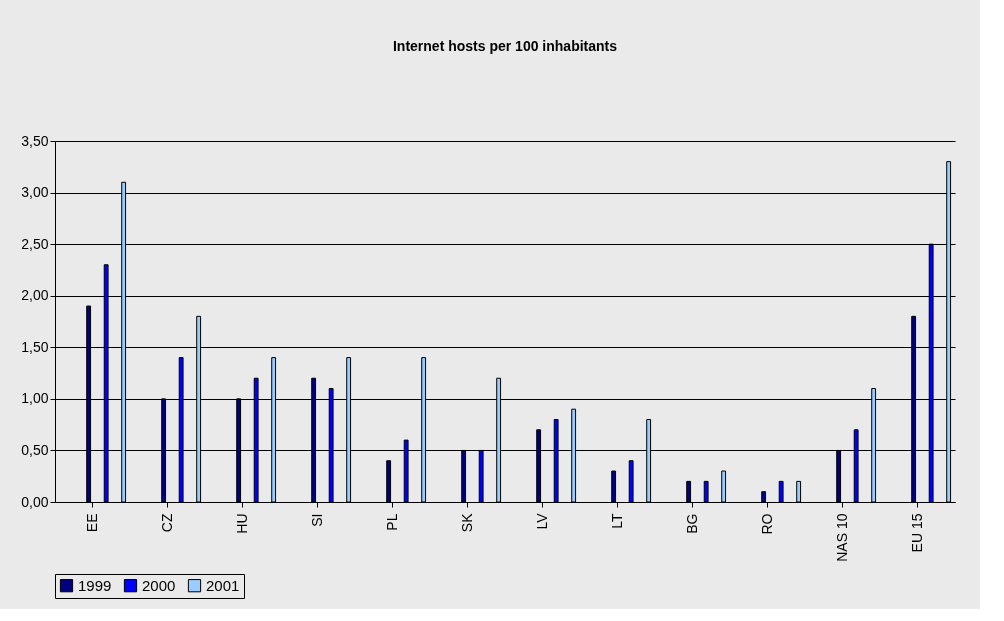  What do you see at coordinates (541, 521) in the screenshot?
I see `x-tick-label: LV` at bounding box center [541, 521].